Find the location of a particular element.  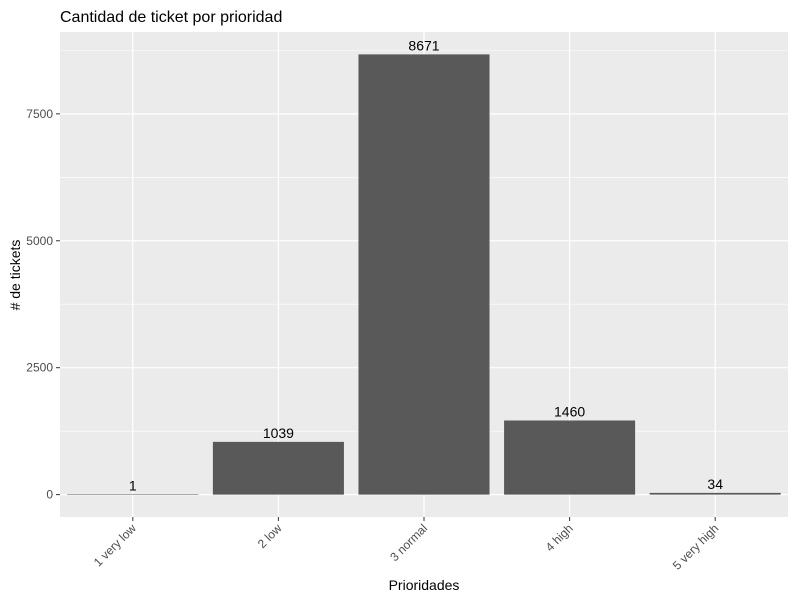

chart-title: Cantidad de ticket por prioridad is located at coordinates (171, 17).